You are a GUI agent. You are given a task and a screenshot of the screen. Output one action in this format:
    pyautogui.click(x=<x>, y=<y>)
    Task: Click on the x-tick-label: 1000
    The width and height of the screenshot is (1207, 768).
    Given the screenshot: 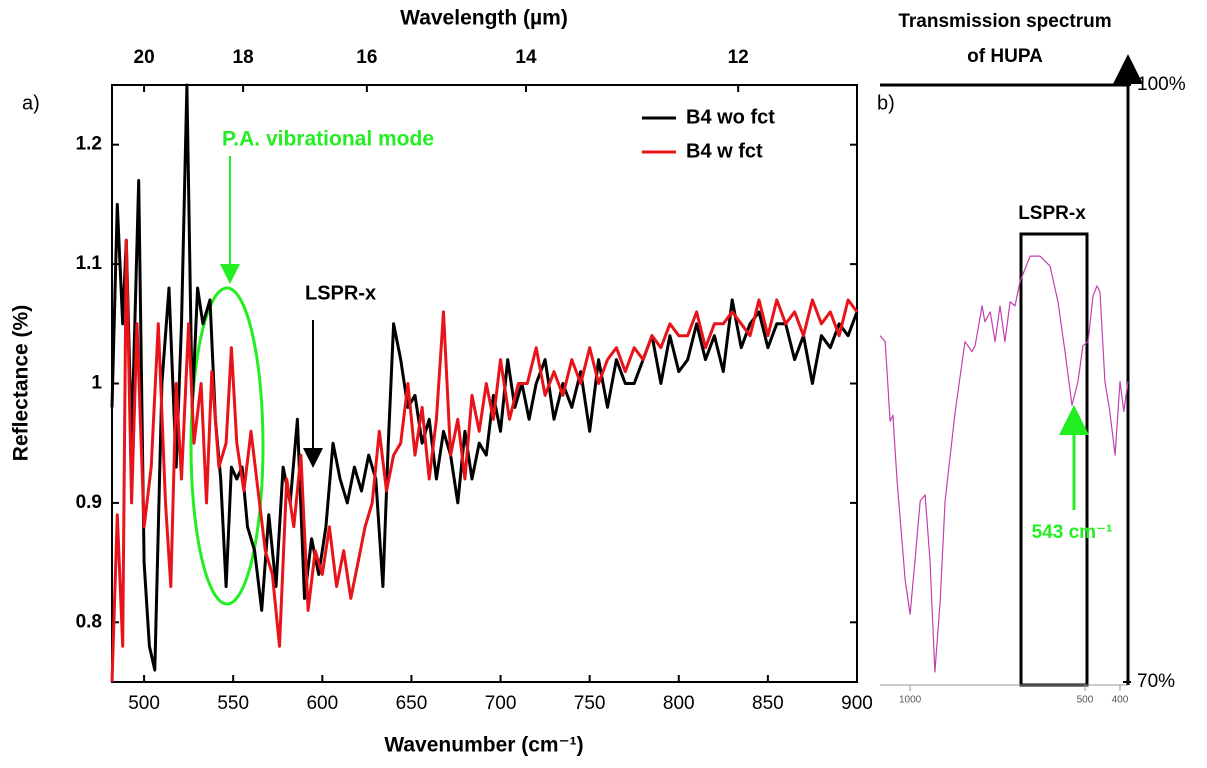 What is the action you would take?
    pyautogui.click(x=910, y=700)
    